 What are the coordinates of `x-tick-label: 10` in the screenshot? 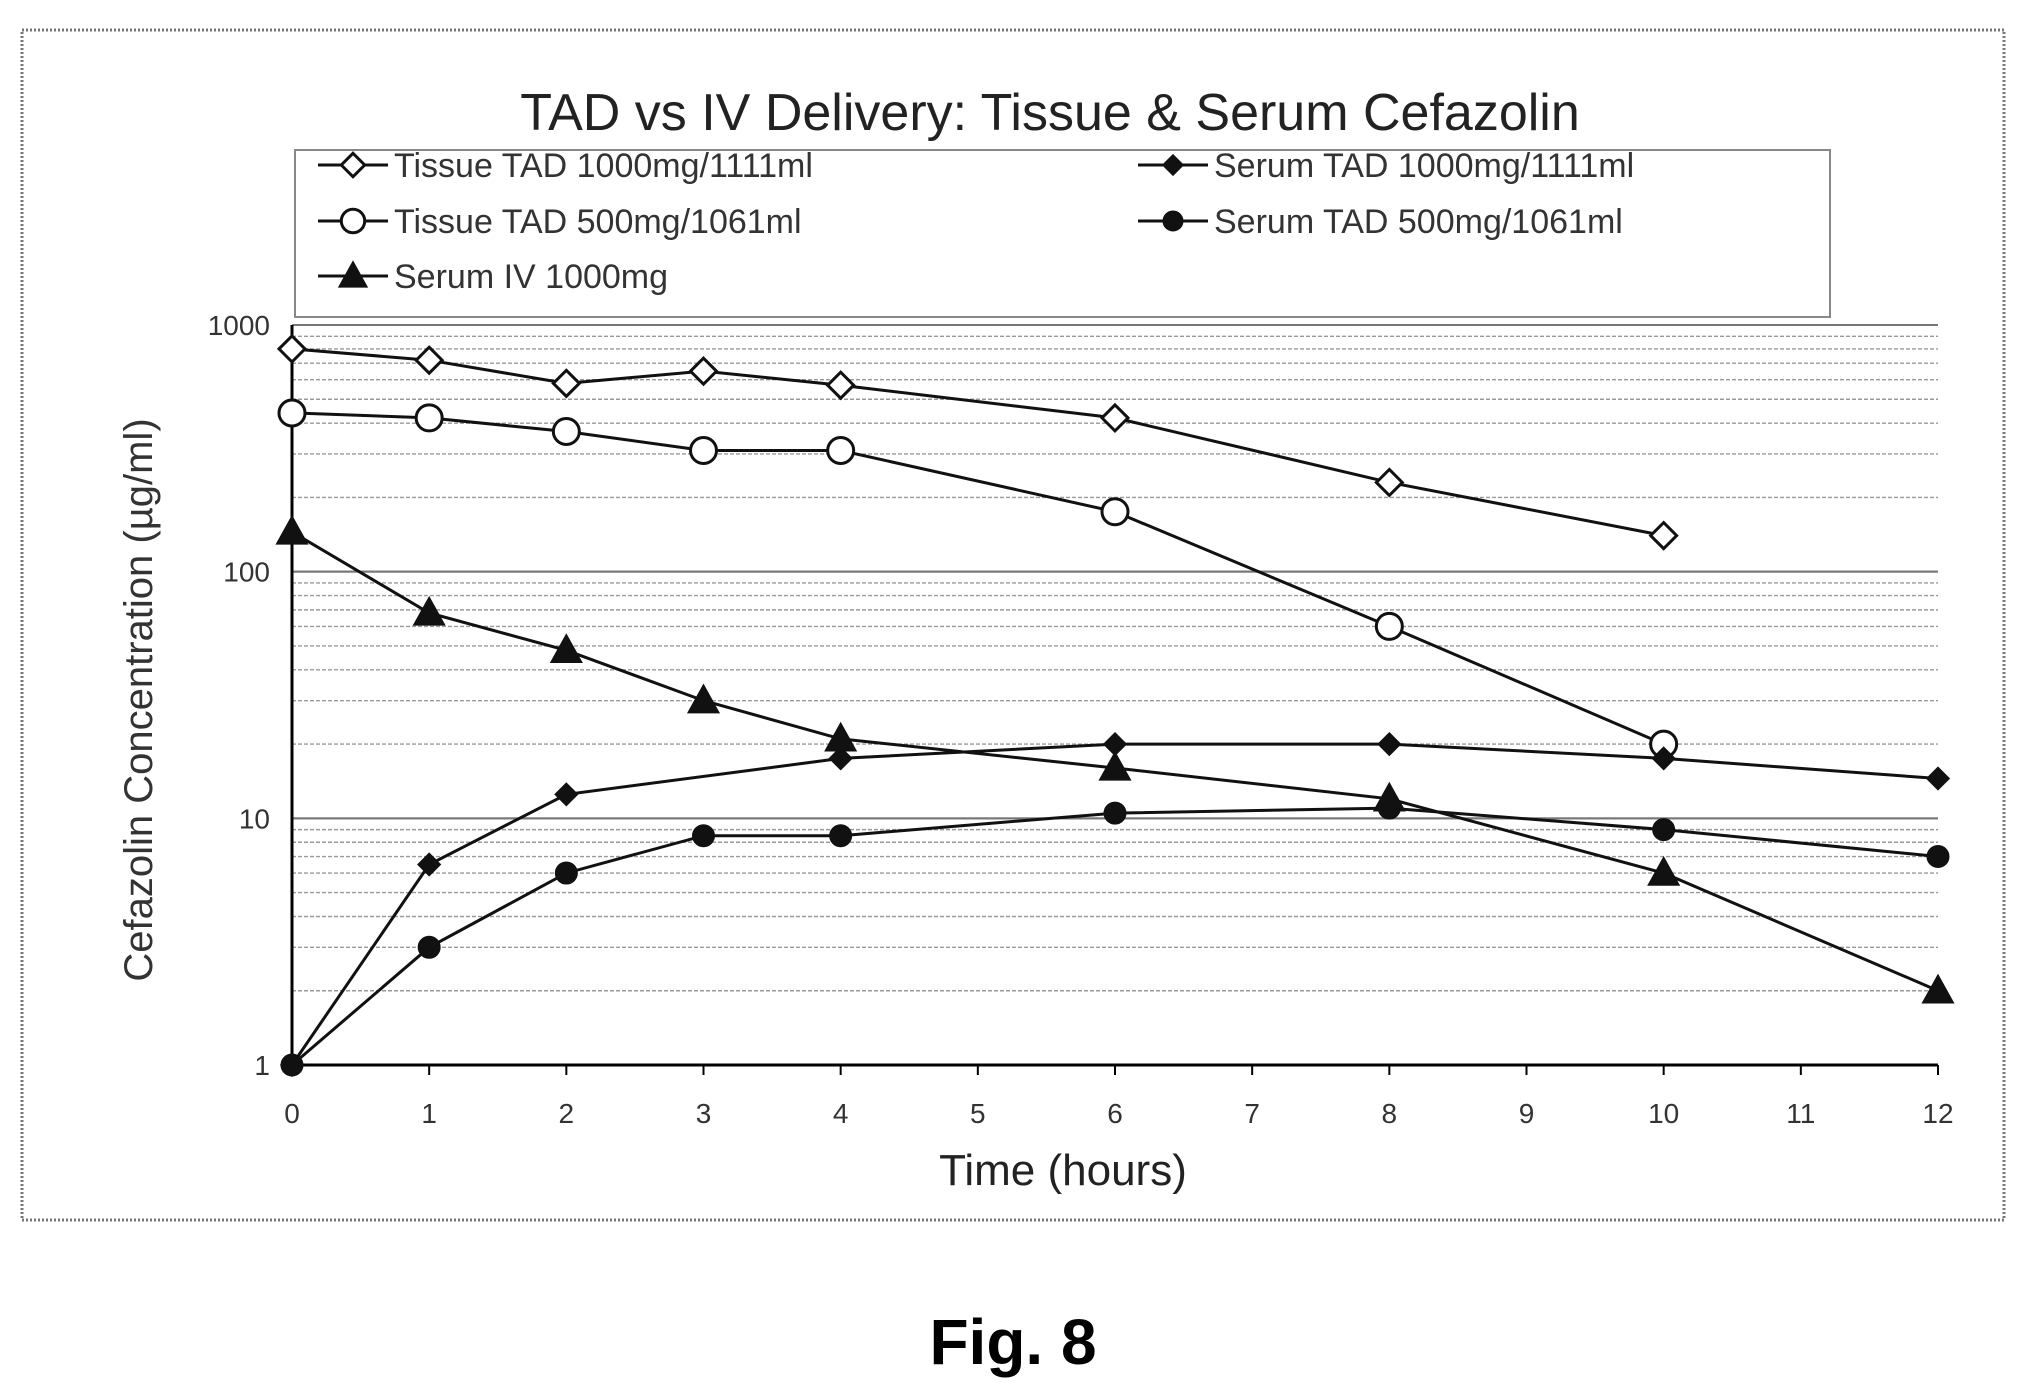 It's located at (1663, 1113).